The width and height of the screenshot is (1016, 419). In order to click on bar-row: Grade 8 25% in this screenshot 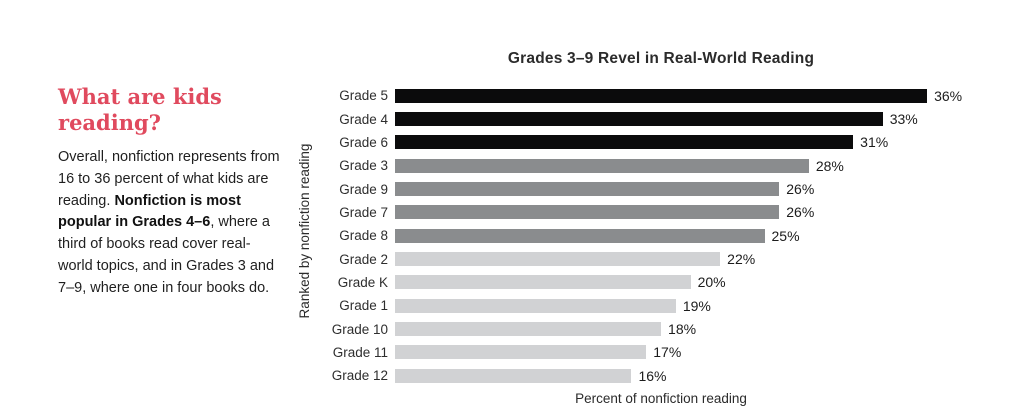, I will do `click(662, 235)`.